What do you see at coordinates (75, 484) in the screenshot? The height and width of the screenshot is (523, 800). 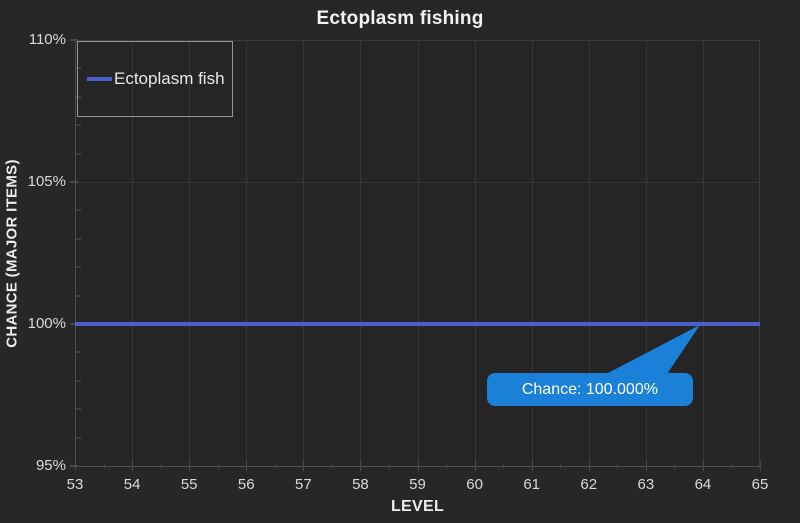 I see `x-tick-label: 53` at bounding box center [75, 484].